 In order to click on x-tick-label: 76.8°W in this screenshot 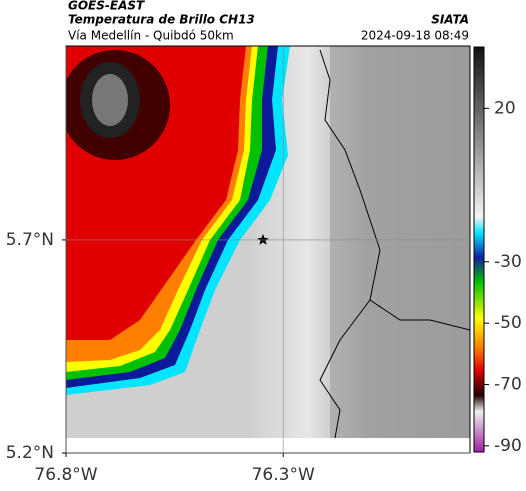, I will do `click(65, 475)`.